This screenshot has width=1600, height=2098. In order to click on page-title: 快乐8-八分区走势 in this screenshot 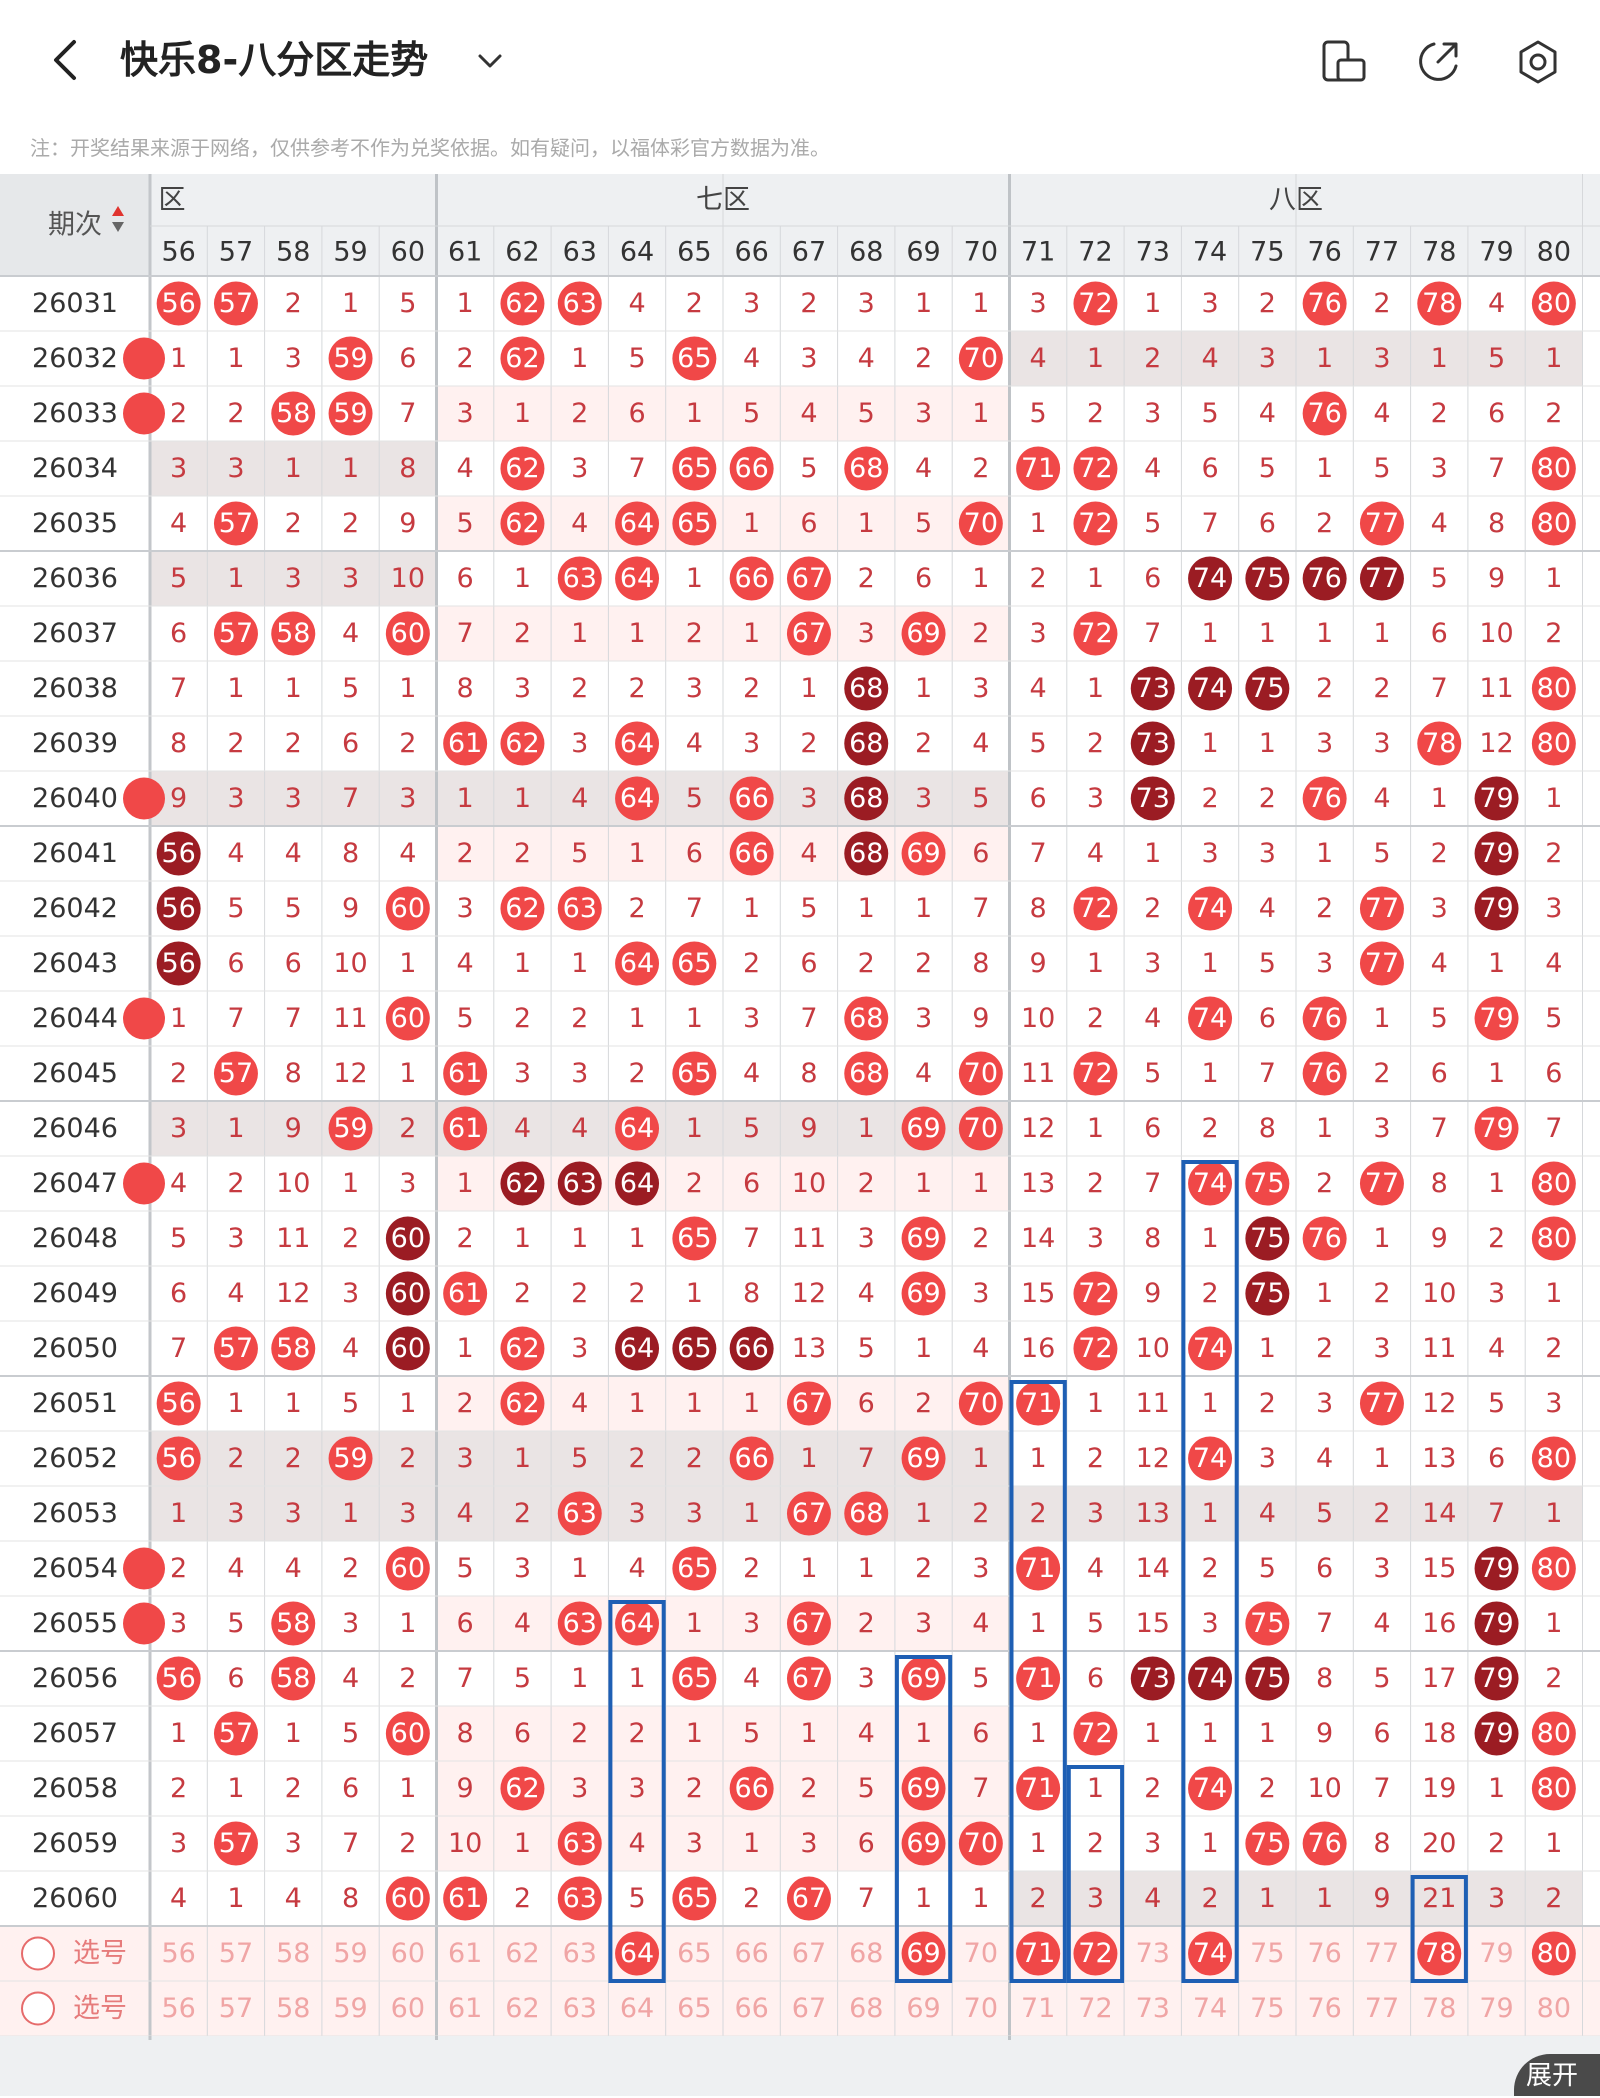, I will do `click(274, 60)`.